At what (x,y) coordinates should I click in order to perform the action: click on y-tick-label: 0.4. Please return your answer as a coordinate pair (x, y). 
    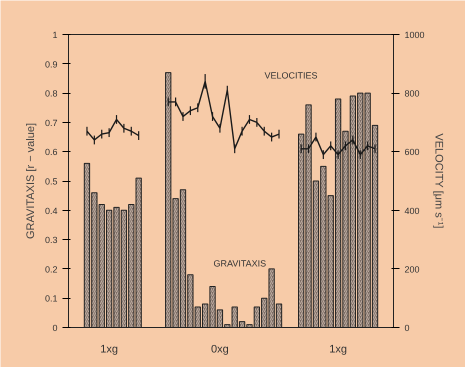
    Looking at the image, I should click on (51, 211).